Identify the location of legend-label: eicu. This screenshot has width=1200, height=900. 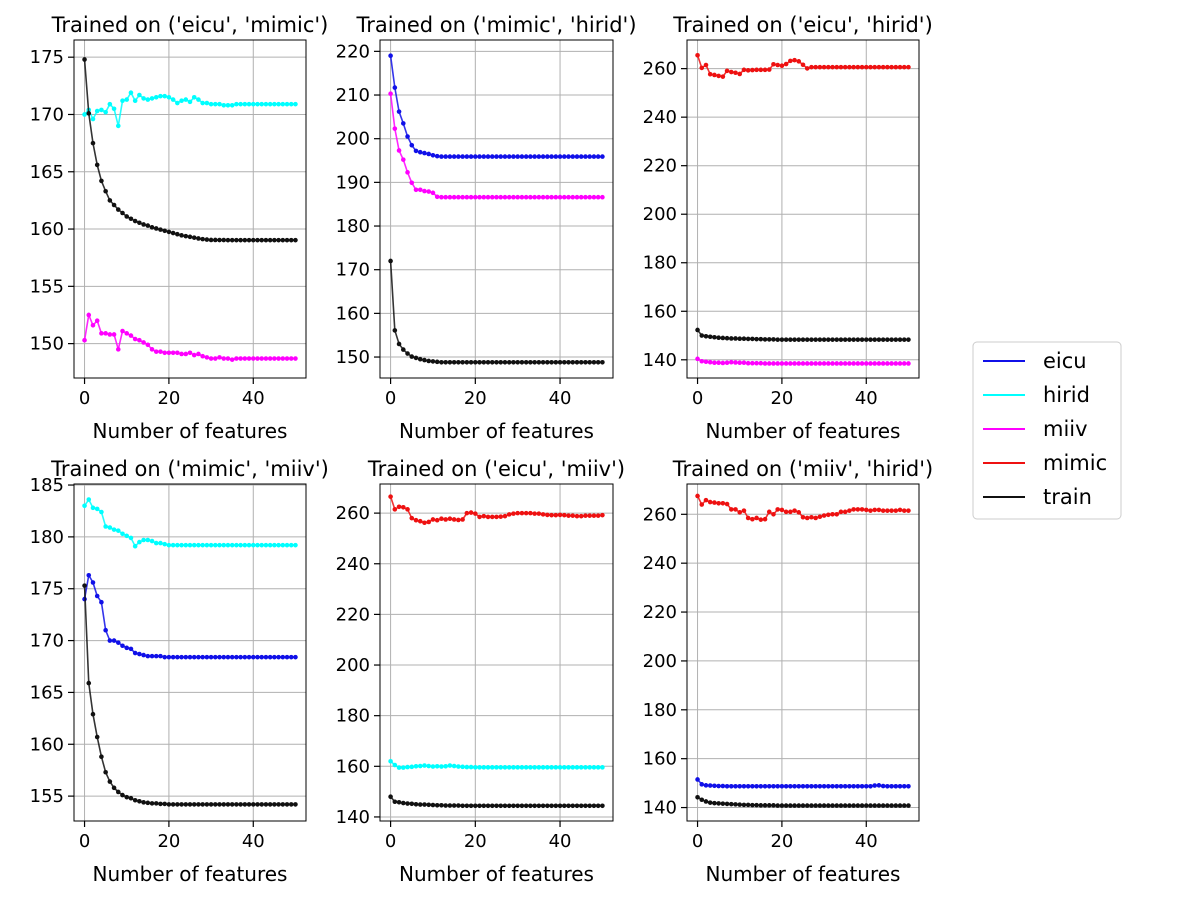
(1065, 361).